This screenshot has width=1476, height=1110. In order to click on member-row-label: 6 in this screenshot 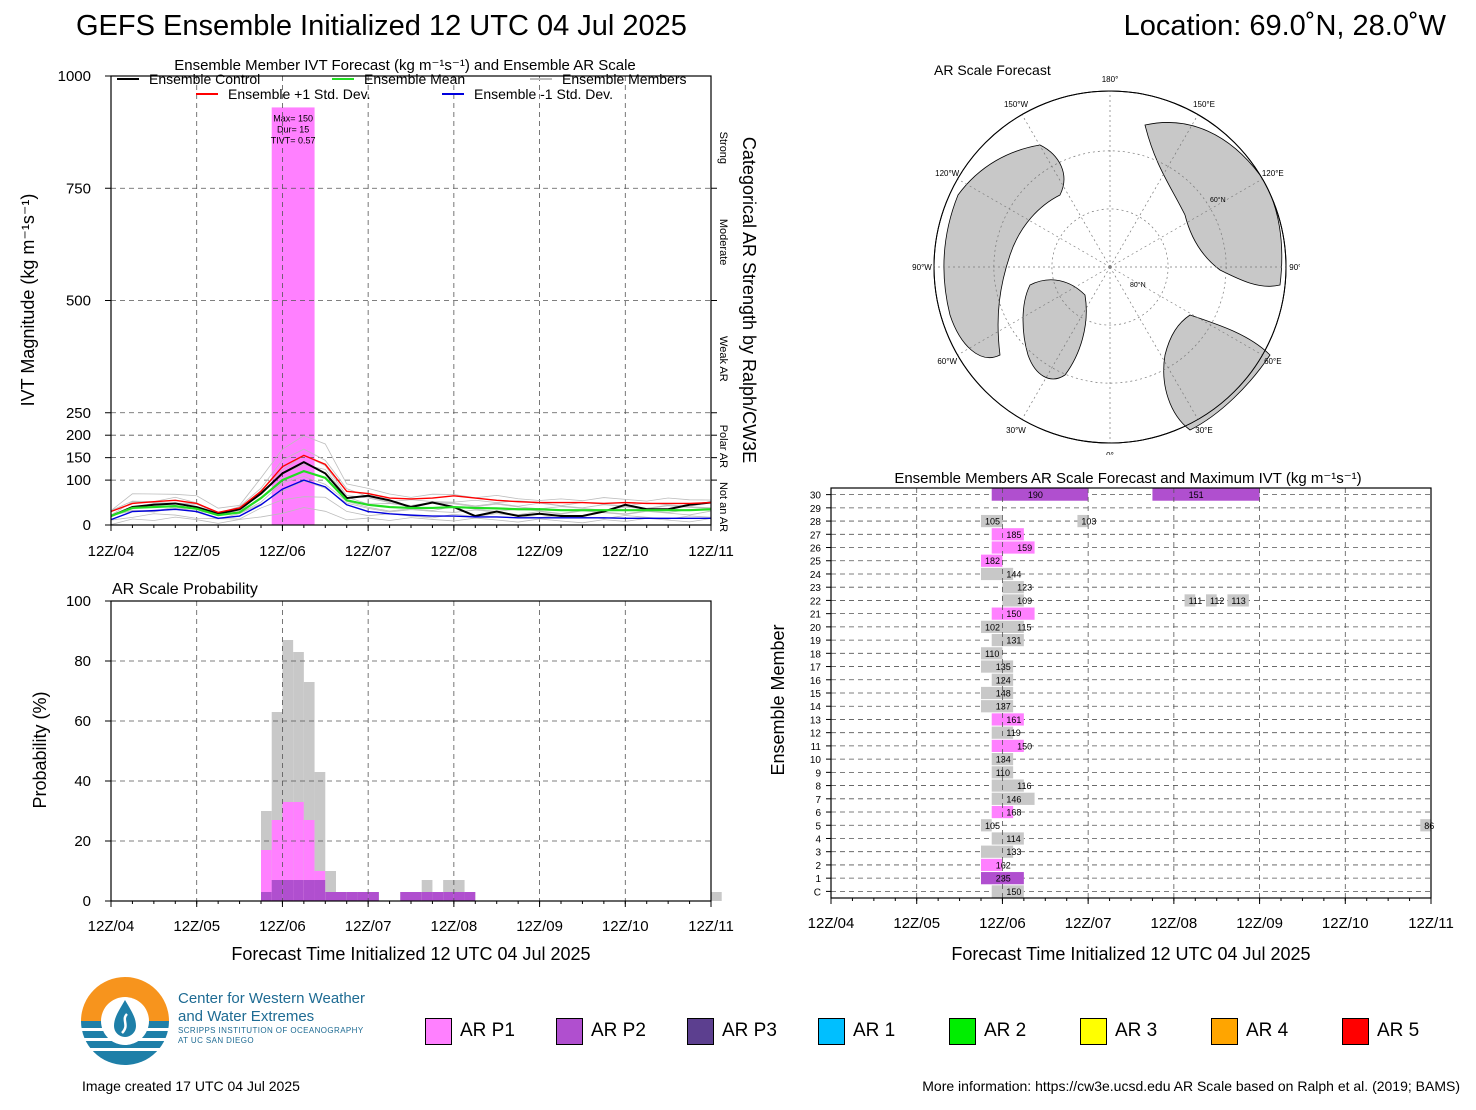, I will do `click(818, 813)`.